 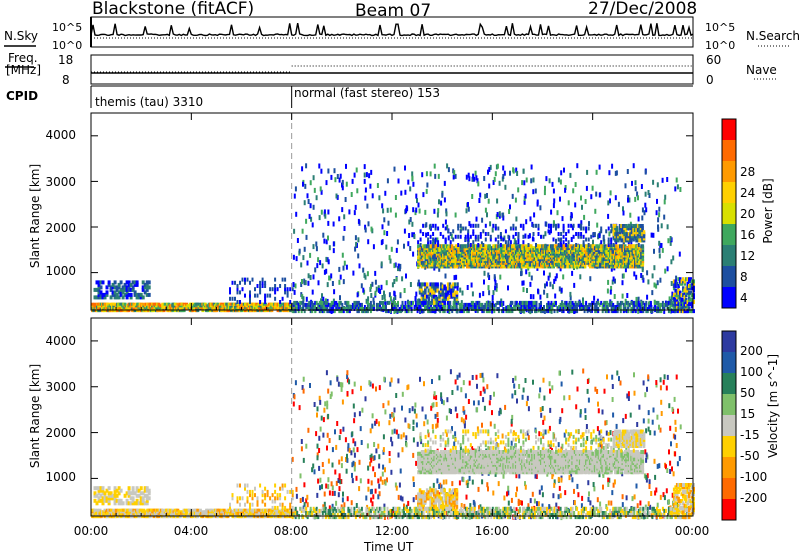 I want to click on velocity-cb-tick: 15, so click(x=748, y=414).